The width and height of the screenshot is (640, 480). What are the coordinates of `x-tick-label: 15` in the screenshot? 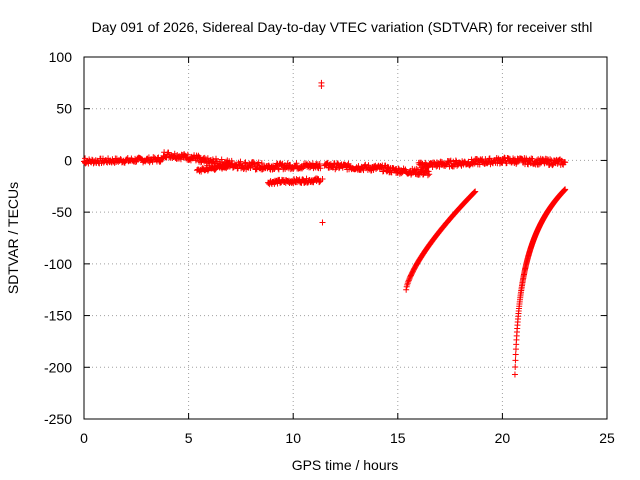 It's located at (398, 438).